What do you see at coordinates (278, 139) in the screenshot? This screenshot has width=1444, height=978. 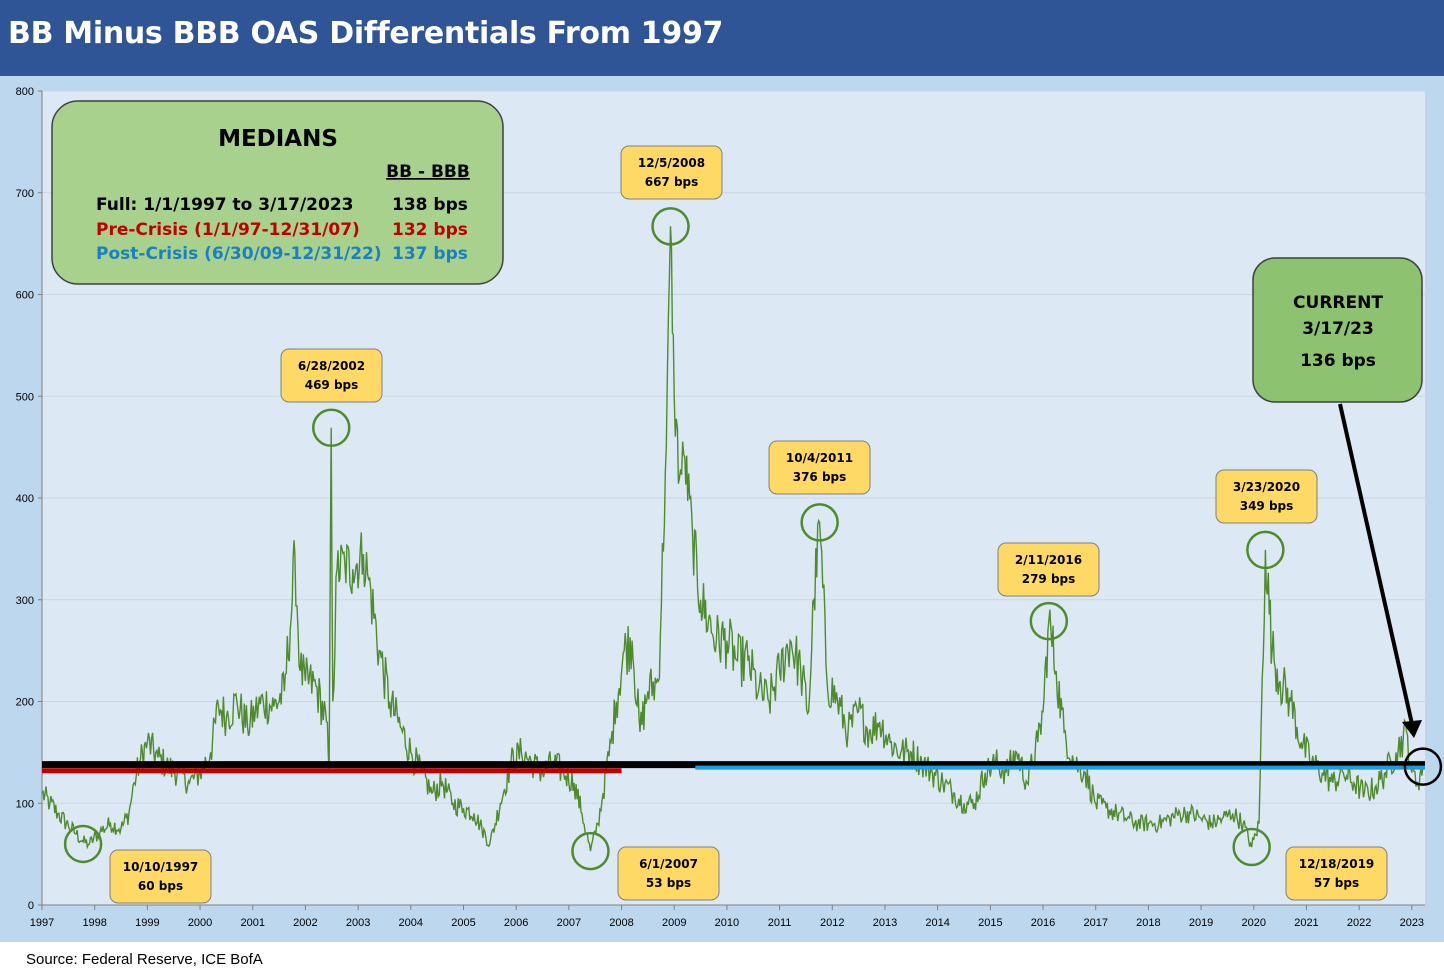 I see `medians-heading: MEDIANS` at bounding box center [278, 139].